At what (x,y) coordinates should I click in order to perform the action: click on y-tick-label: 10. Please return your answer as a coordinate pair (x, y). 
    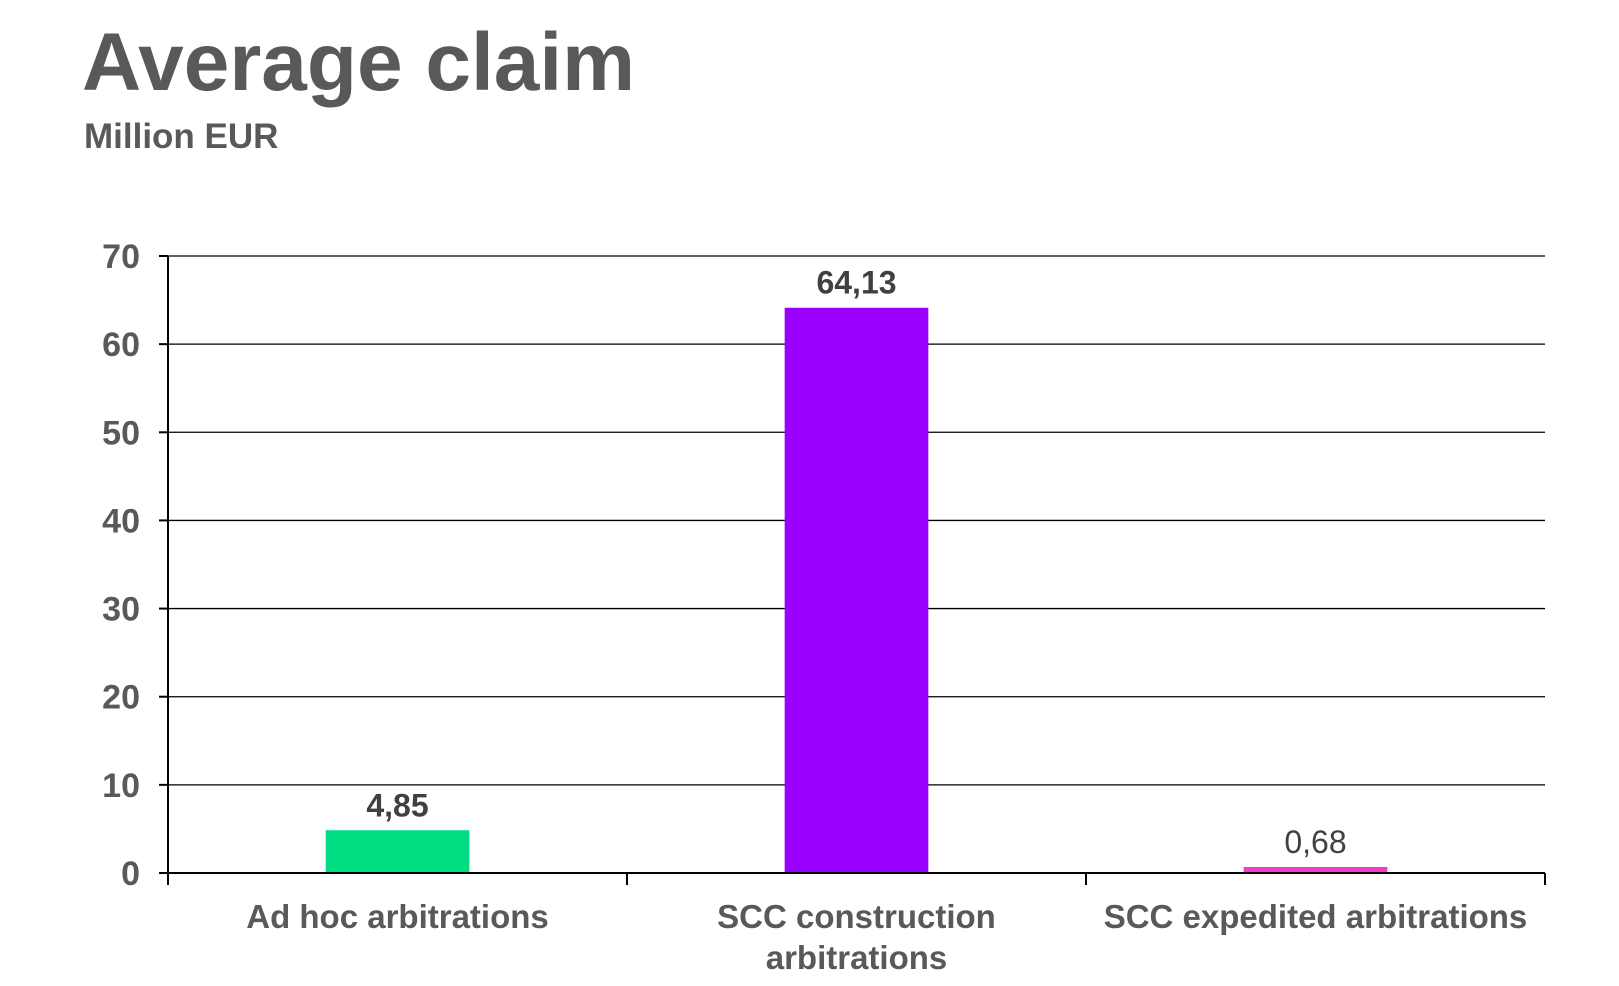
    Looking at the image, I should click on (121, 786).